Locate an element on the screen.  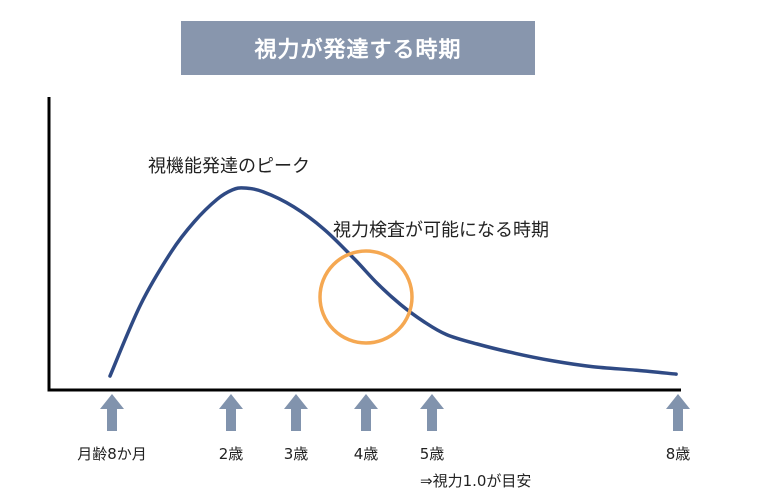
milestone-5: 8歳 is located at coordinates (678, 428).